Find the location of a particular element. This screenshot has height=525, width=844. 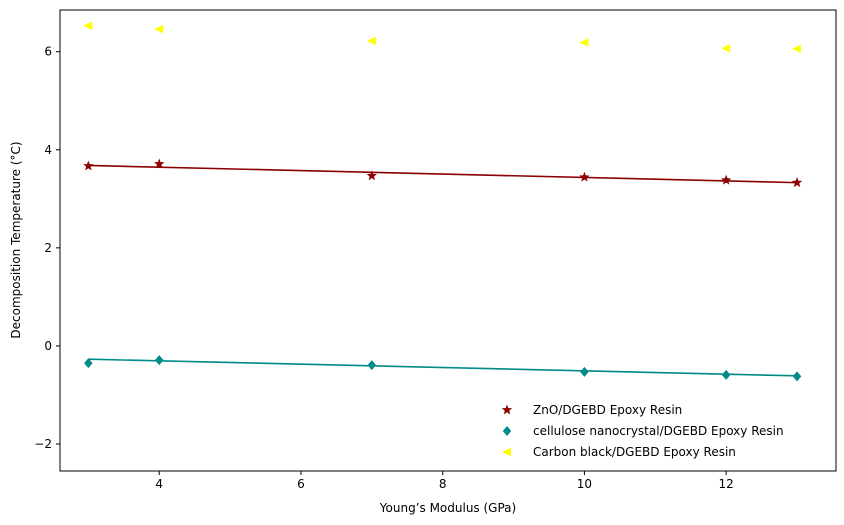

x-axis-ticks: 4 6 8 10 12 is located at coordinates (444, 481).